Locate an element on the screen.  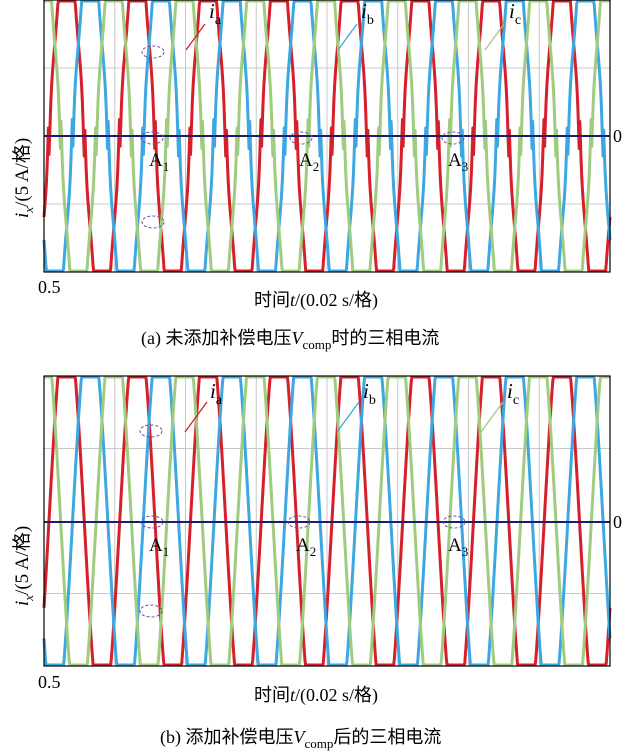
series-label-ib-a: ib is located at coordinates (367, 14).